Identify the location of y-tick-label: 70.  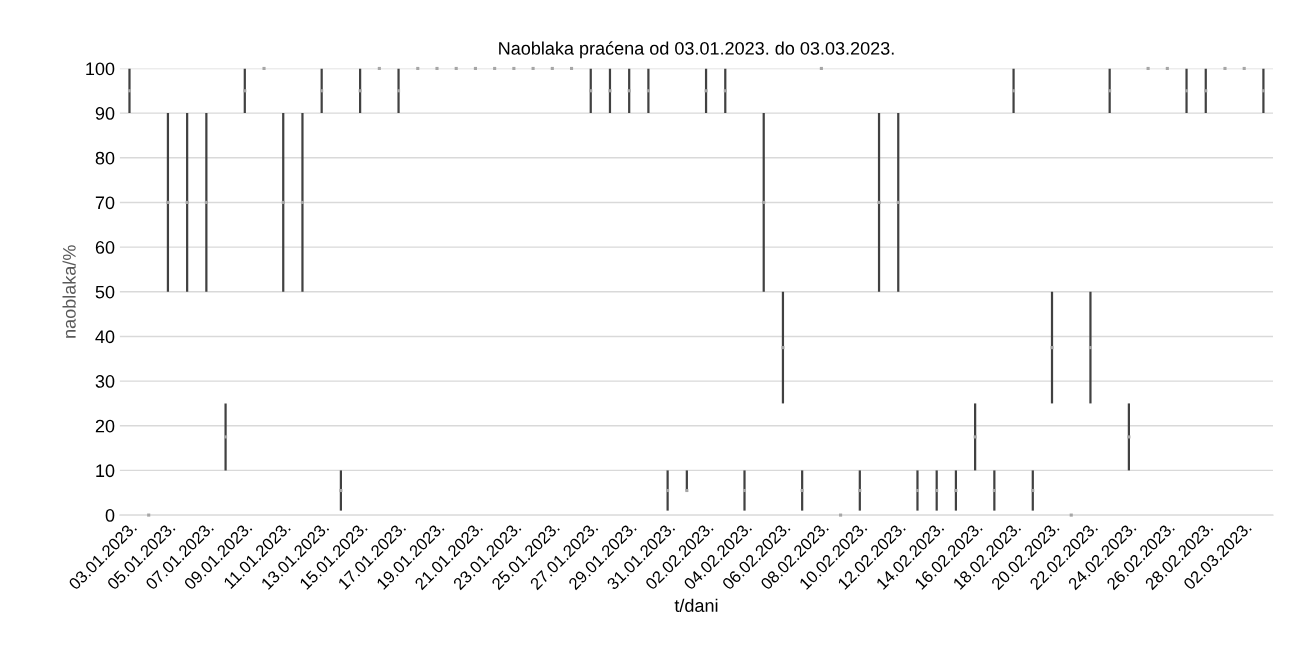
(105, 203).